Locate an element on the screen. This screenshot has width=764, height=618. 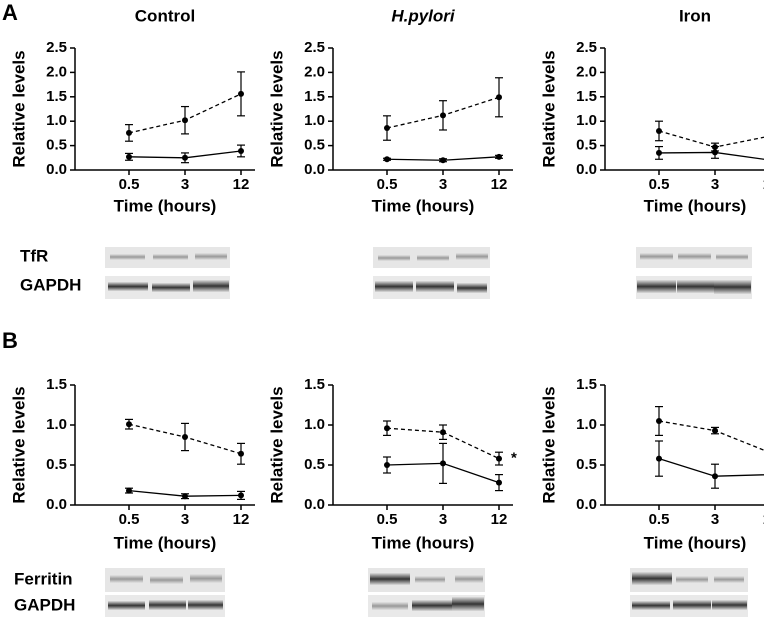
chart-title: Control is located at coordinates (165, 15).